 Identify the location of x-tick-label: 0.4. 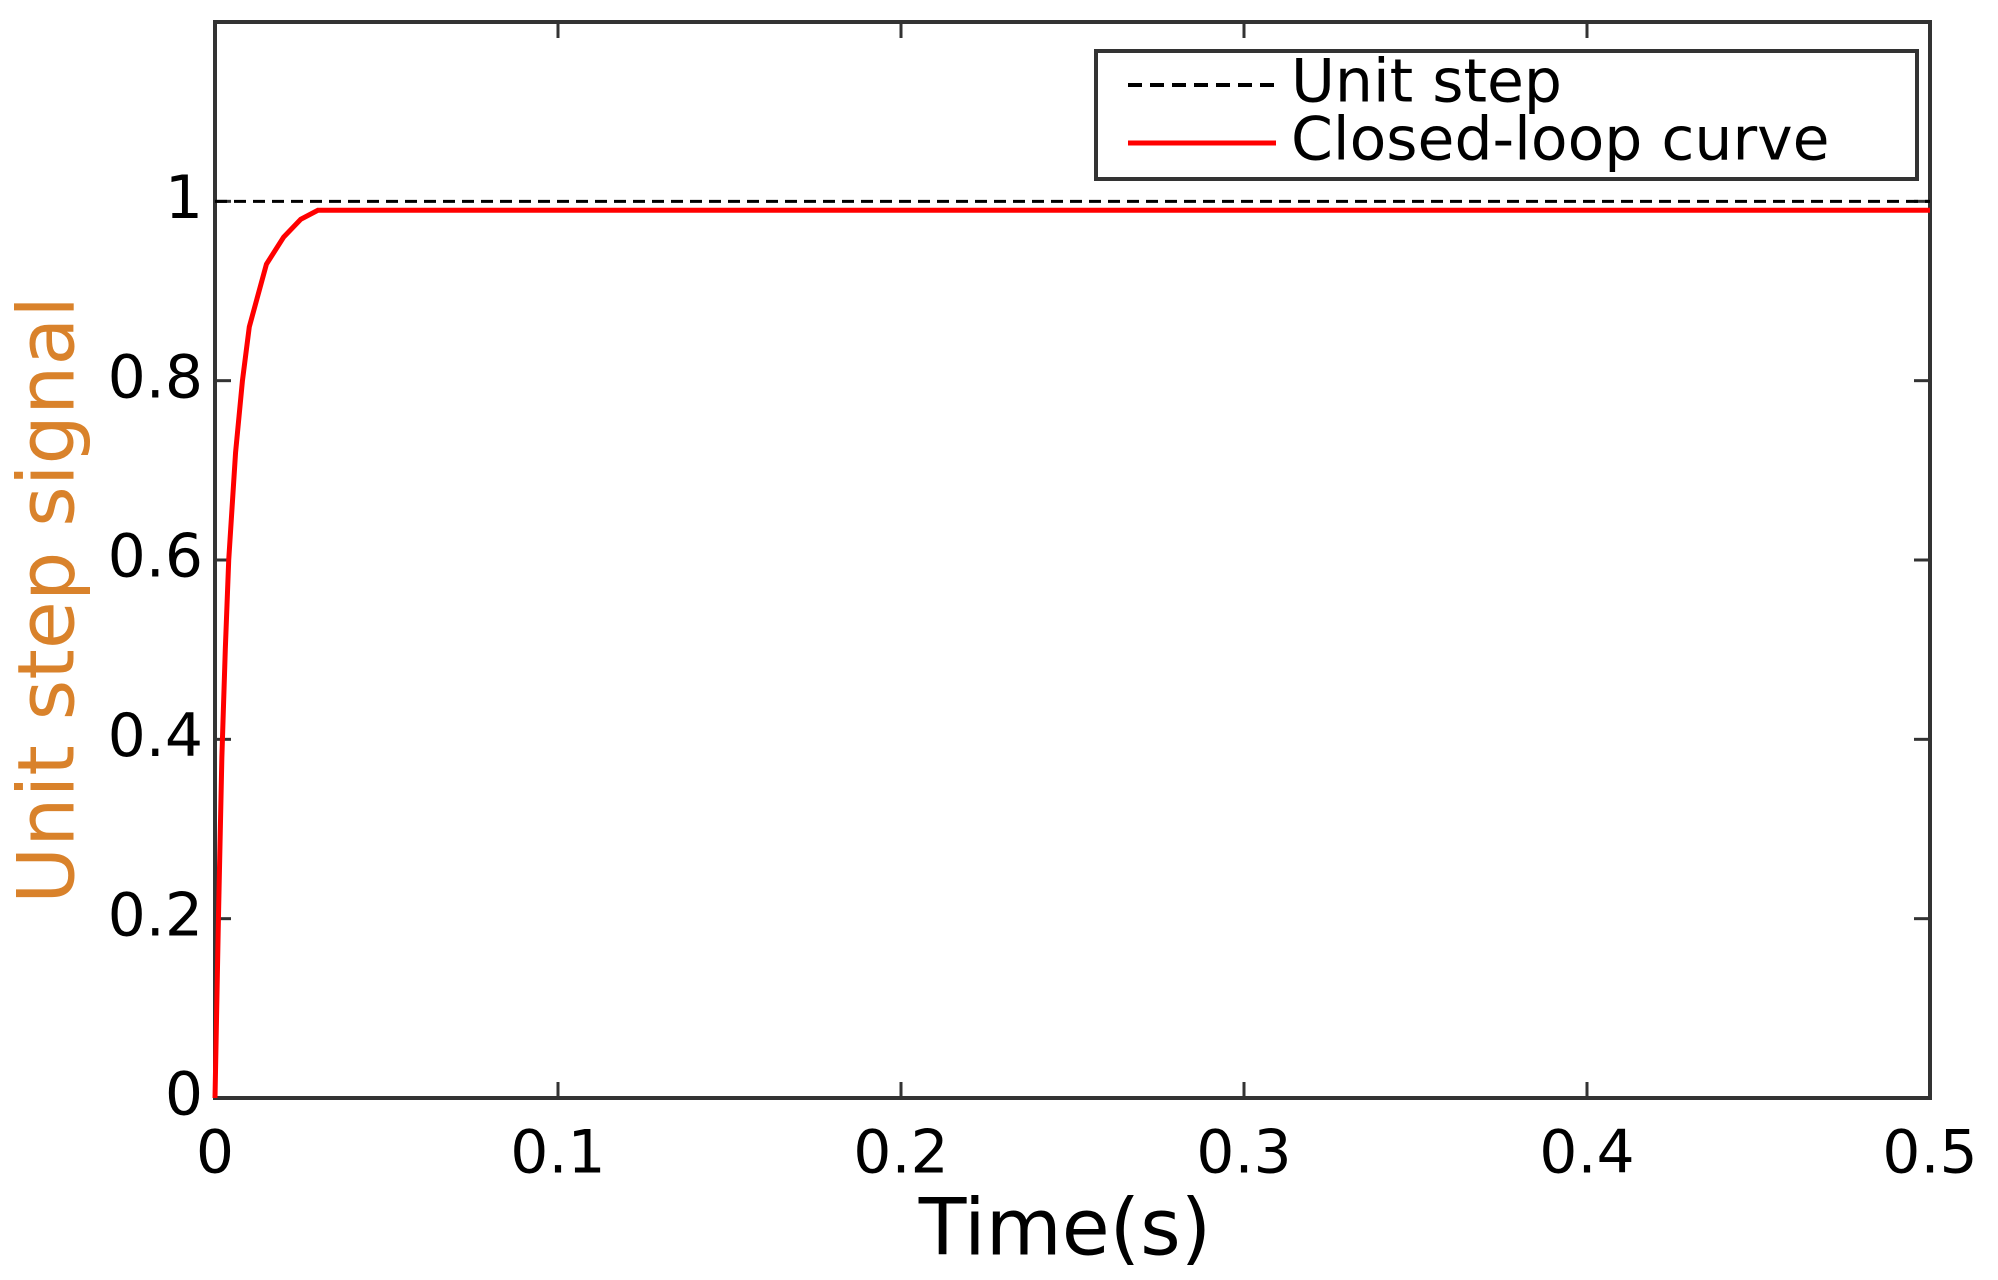
(1586, 1153).